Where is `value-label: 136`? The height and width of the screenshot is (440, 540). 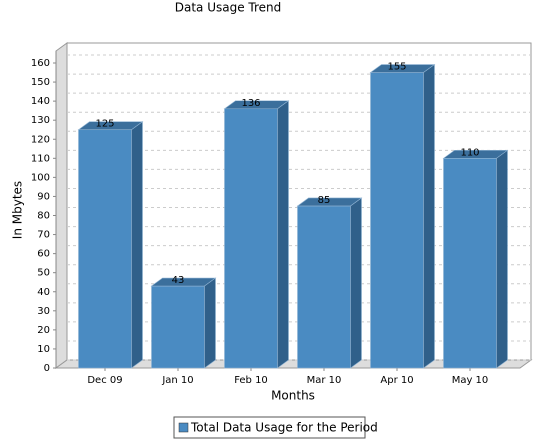 value-label: 136 is located at coordinates (250, 103).